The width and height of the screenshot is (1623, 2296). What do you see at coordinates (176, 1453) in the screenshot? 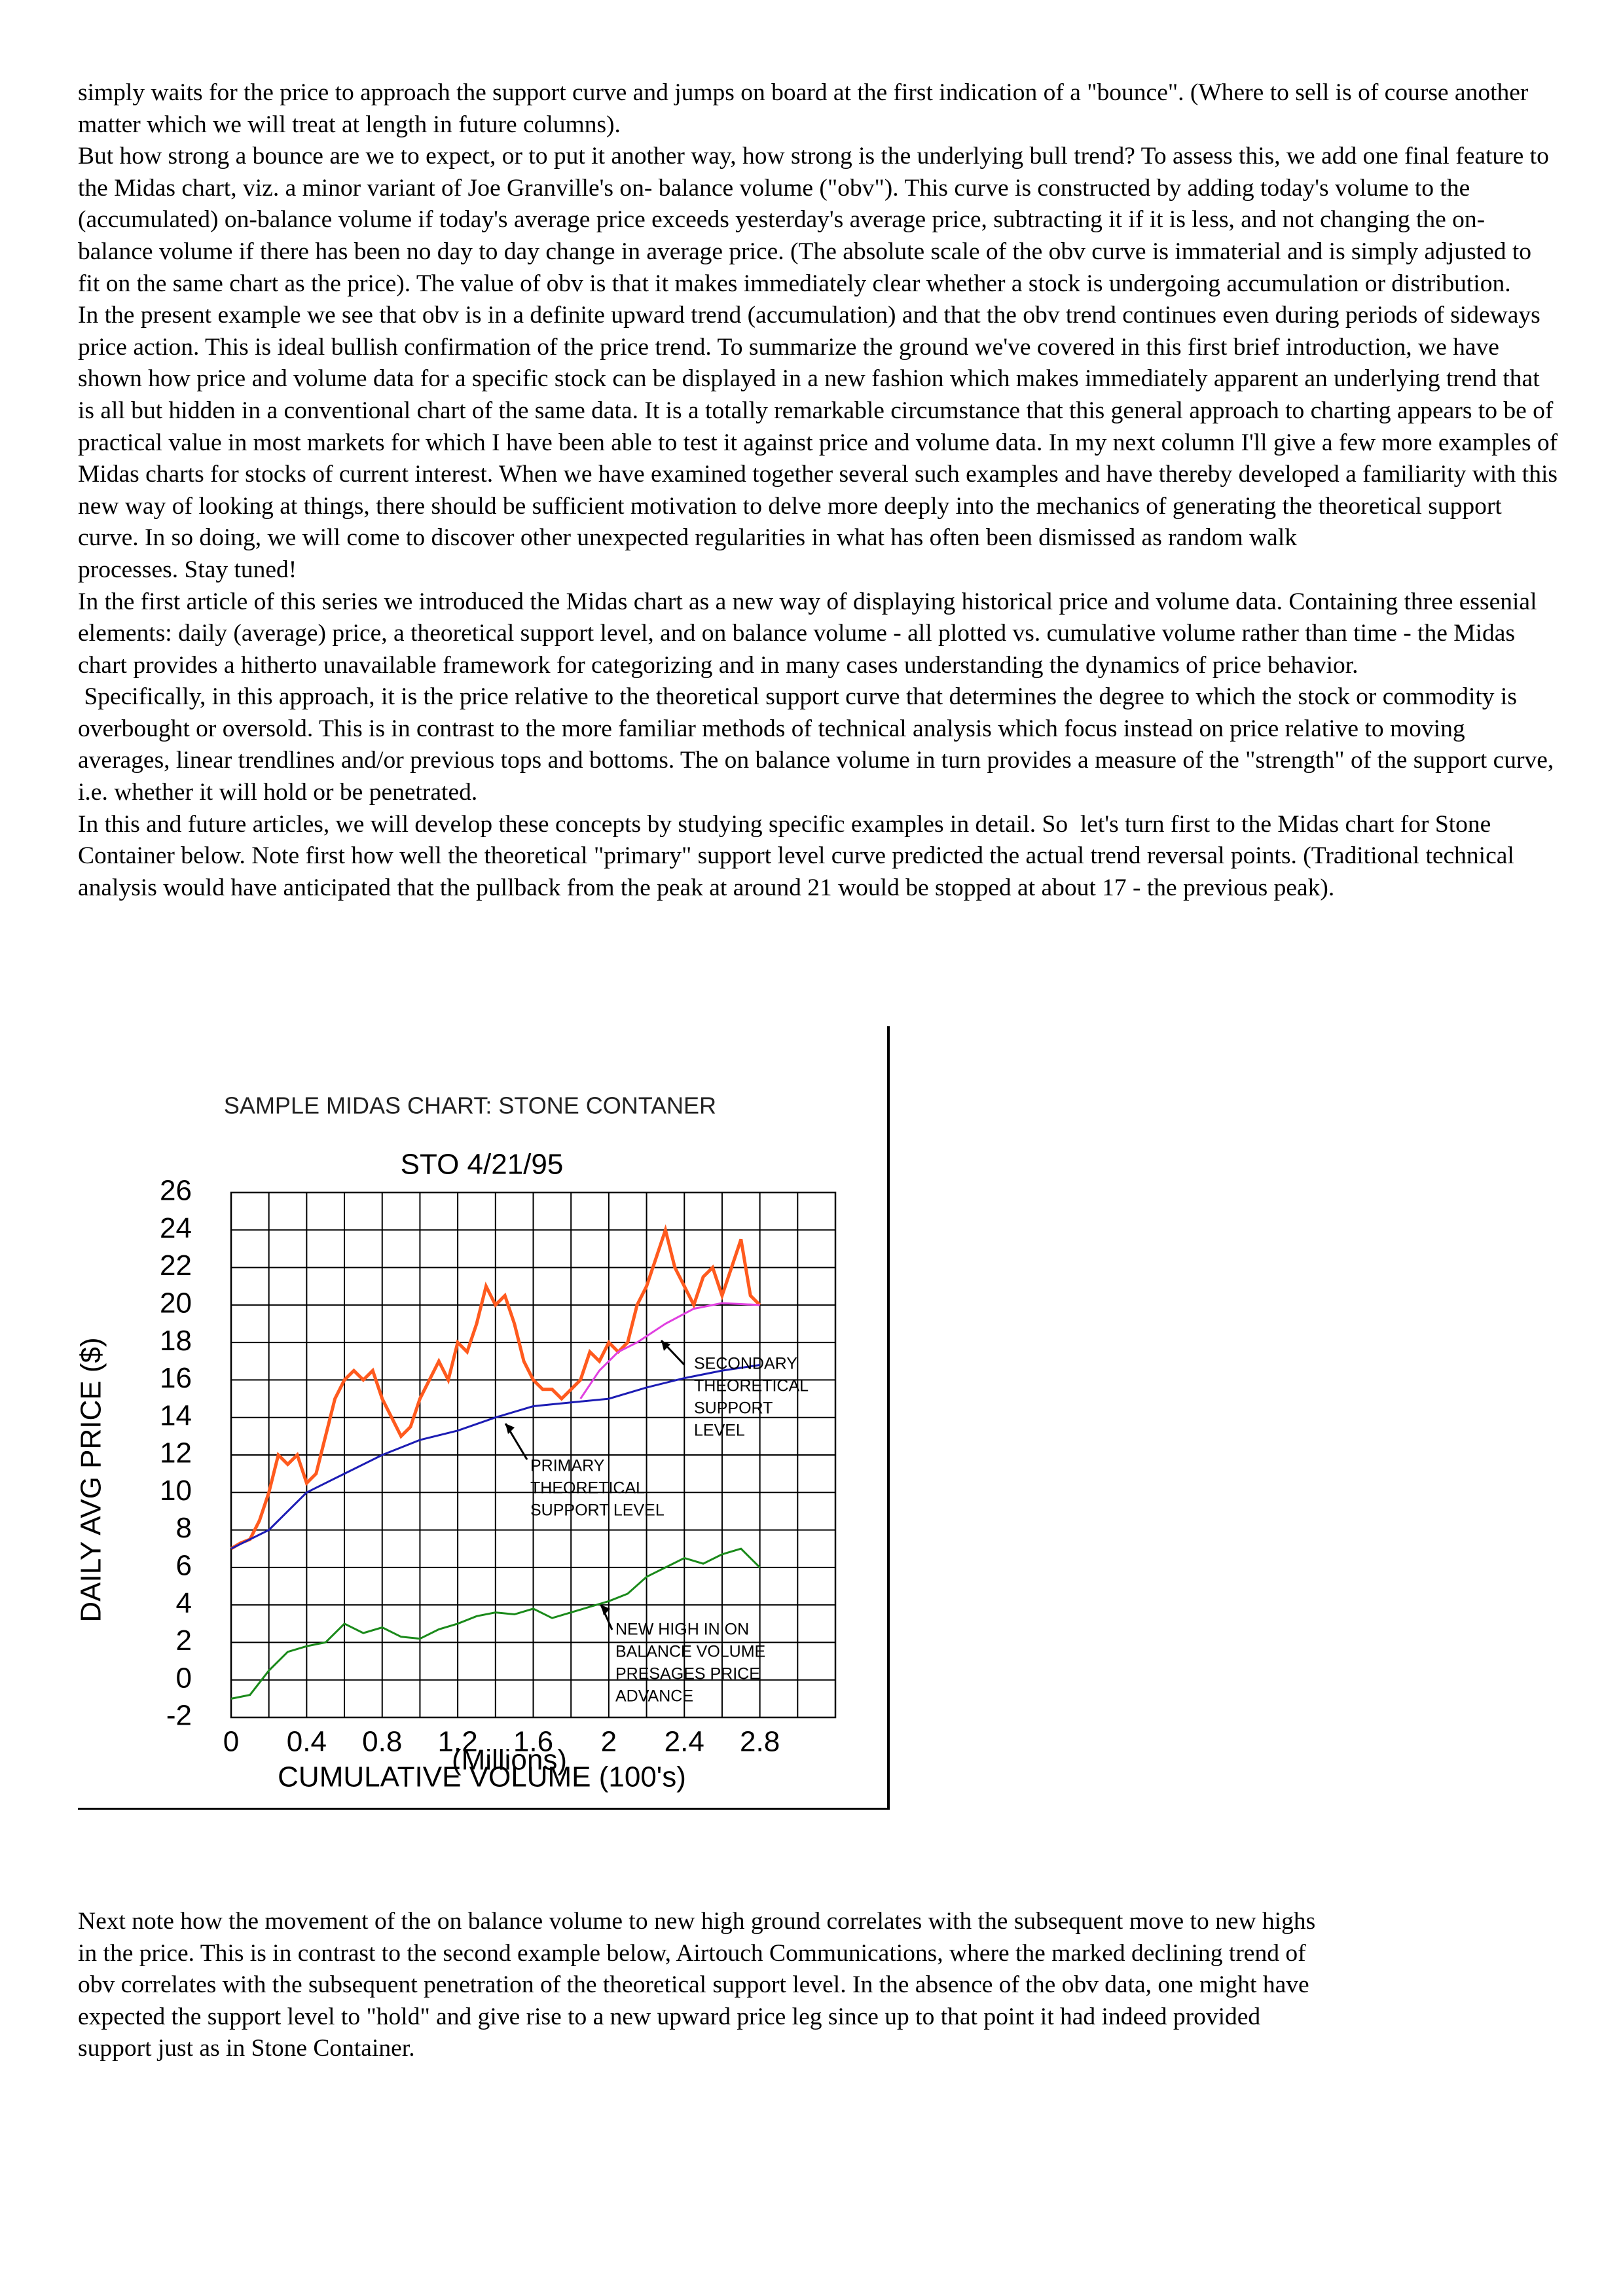
I see `y-tick-label: 12` at bounding box center [176, 1453].